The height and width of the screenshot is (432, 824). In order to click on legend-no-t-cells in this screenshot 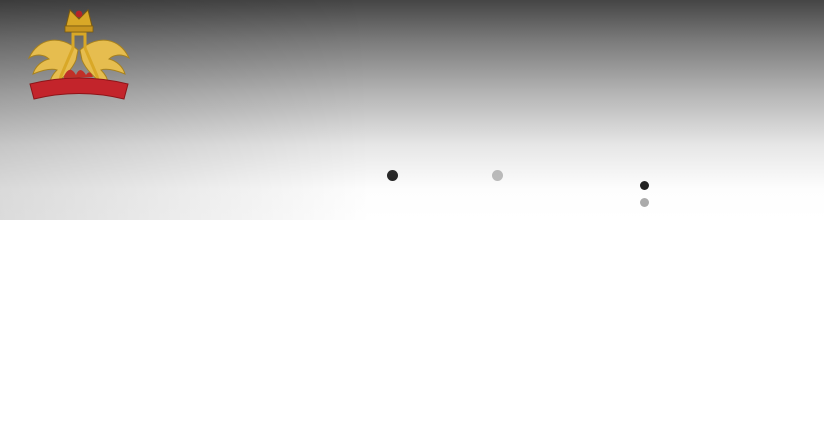, I will do `click(395, 175)`.